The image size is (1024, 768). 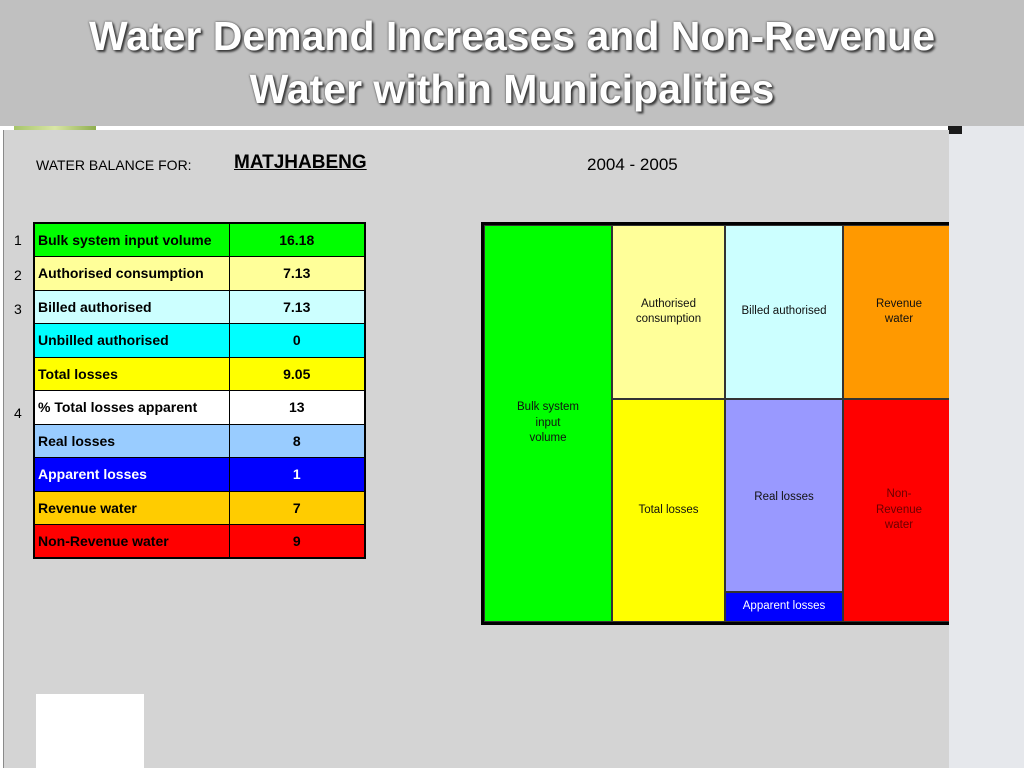 What do you see at coordinates (297, 407) in the screenshot?
I see `row-value: 13` at bounding box center [297, 407].